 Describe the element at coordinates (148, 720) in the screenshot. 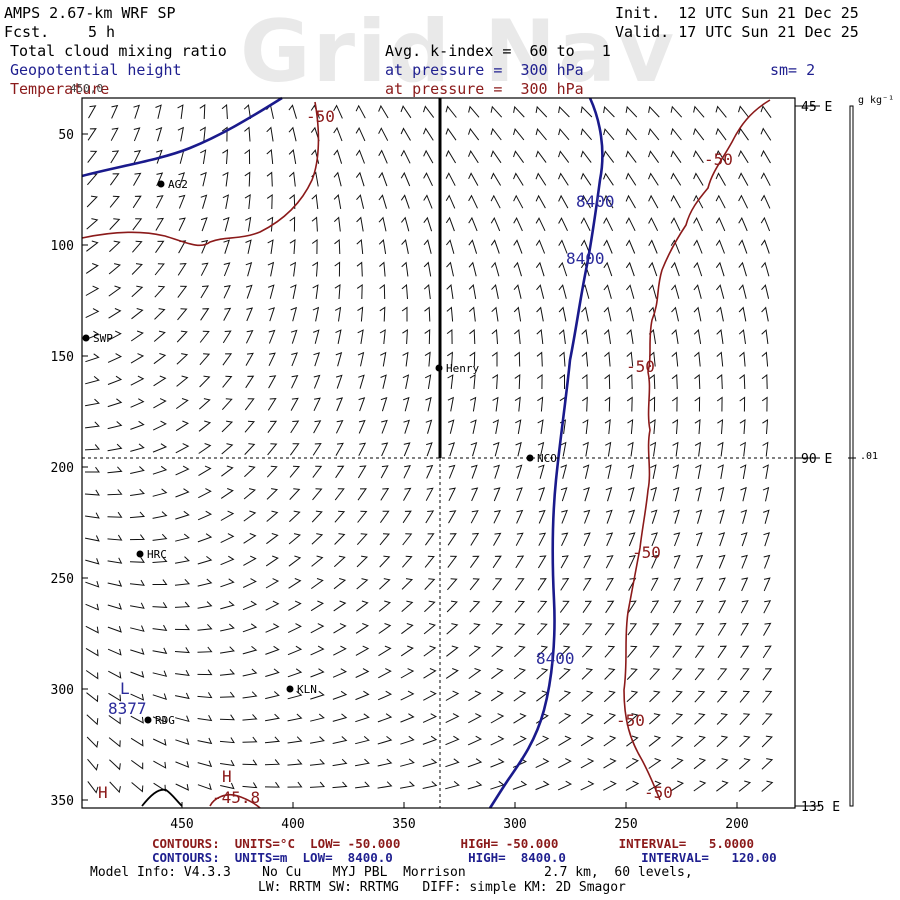

I see `station-marker-rdg` at that location.